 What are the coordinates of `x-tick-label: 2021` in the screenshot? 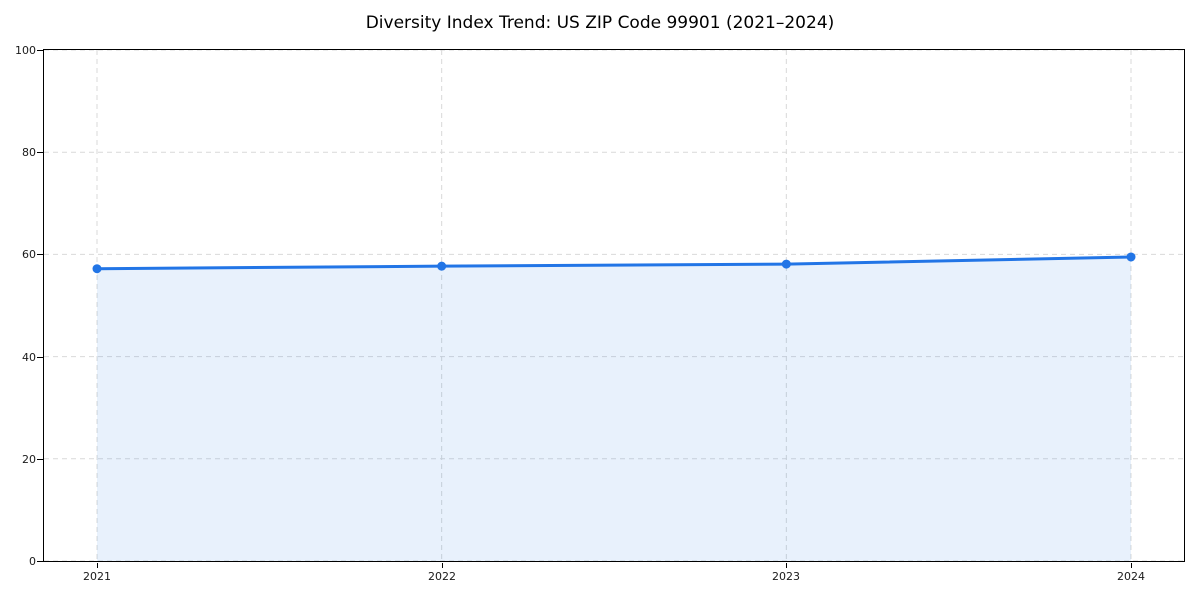 It's located at (97, 576).